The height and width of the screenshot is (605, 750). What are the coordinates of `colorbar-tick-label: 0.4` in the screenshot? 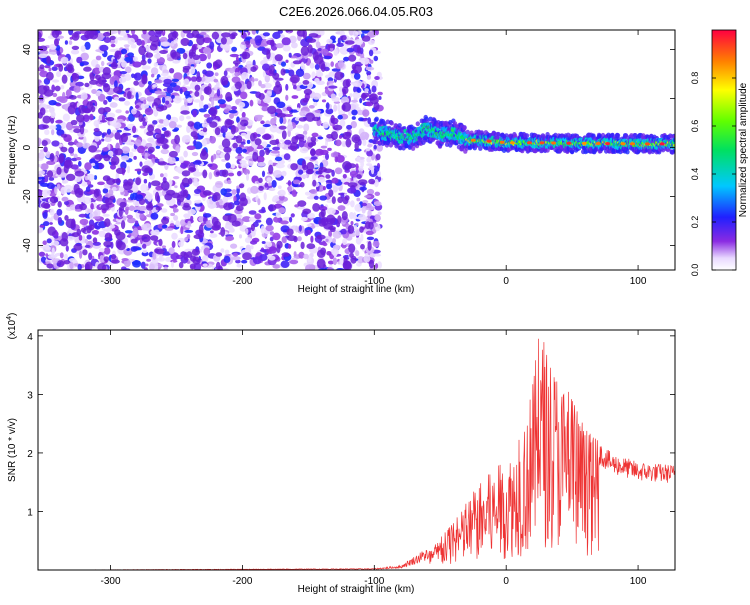 It's located at (695, 174).